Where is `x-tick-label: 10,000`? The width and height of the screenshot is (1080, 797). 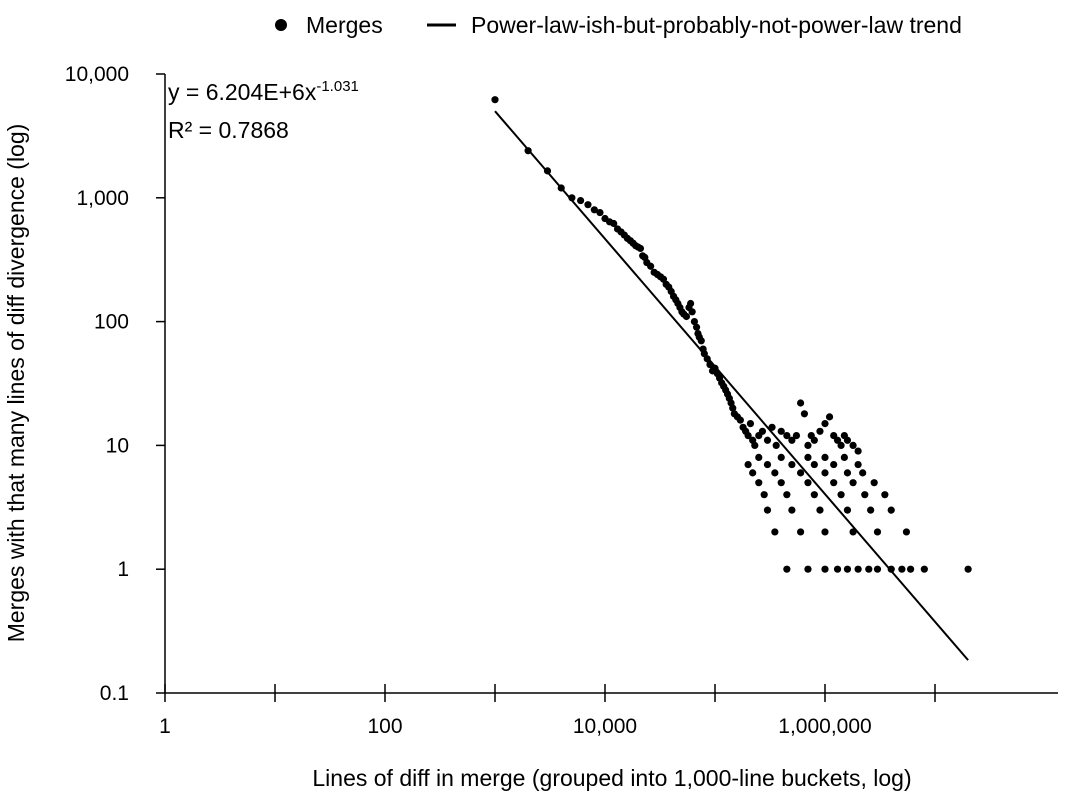
x-tick-label: 10,000 is located at coordinates (605, 726).